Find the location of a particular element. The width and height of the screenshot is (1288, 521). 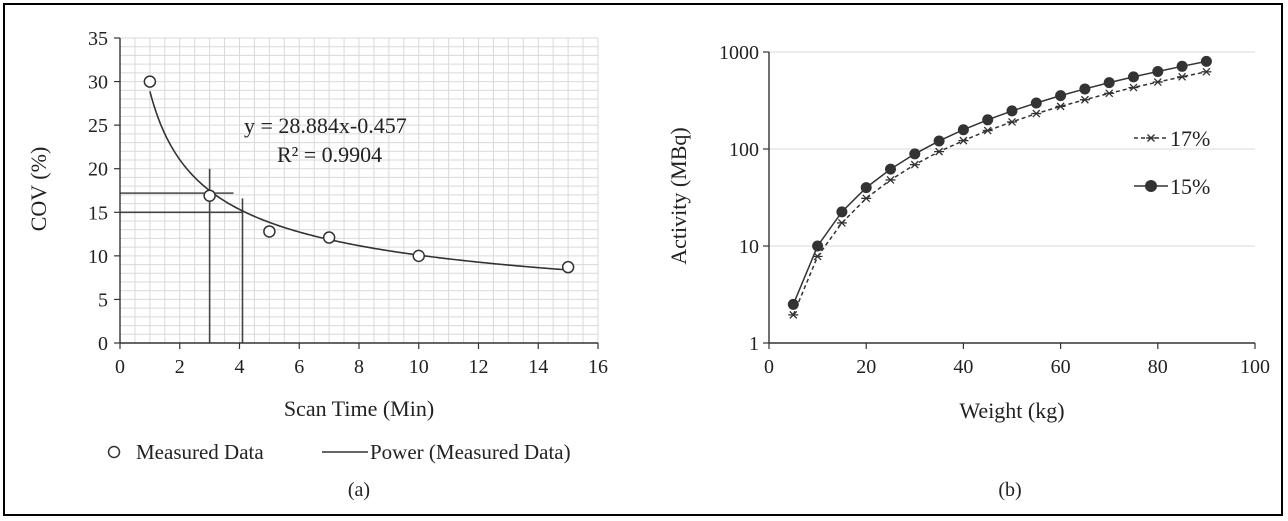

legend-17-marker is located at coordinates (1151, 138).